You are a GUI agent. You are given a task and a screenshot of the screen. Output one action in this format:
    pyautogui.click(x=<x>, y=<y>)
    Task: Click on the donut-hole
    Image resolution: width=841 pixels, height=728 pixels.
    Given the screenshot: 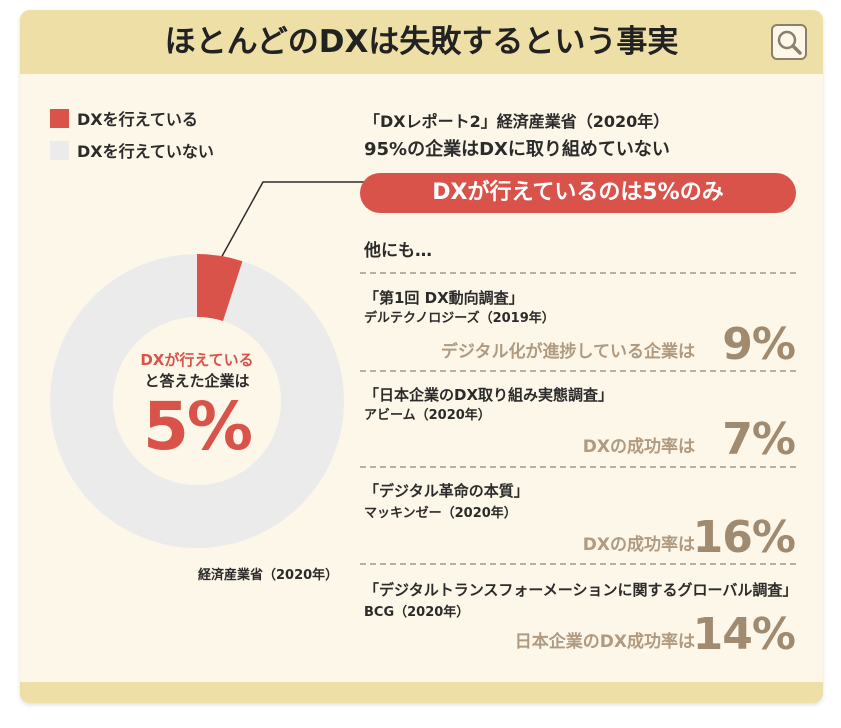 What is the action you would take?
    pyautogui.click(x=197, y=401)
    